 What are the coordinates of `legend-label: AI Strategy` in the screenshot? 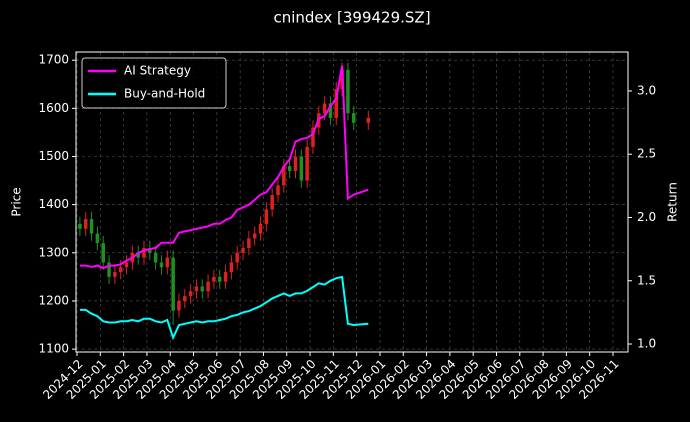 It's located at (157, 71).